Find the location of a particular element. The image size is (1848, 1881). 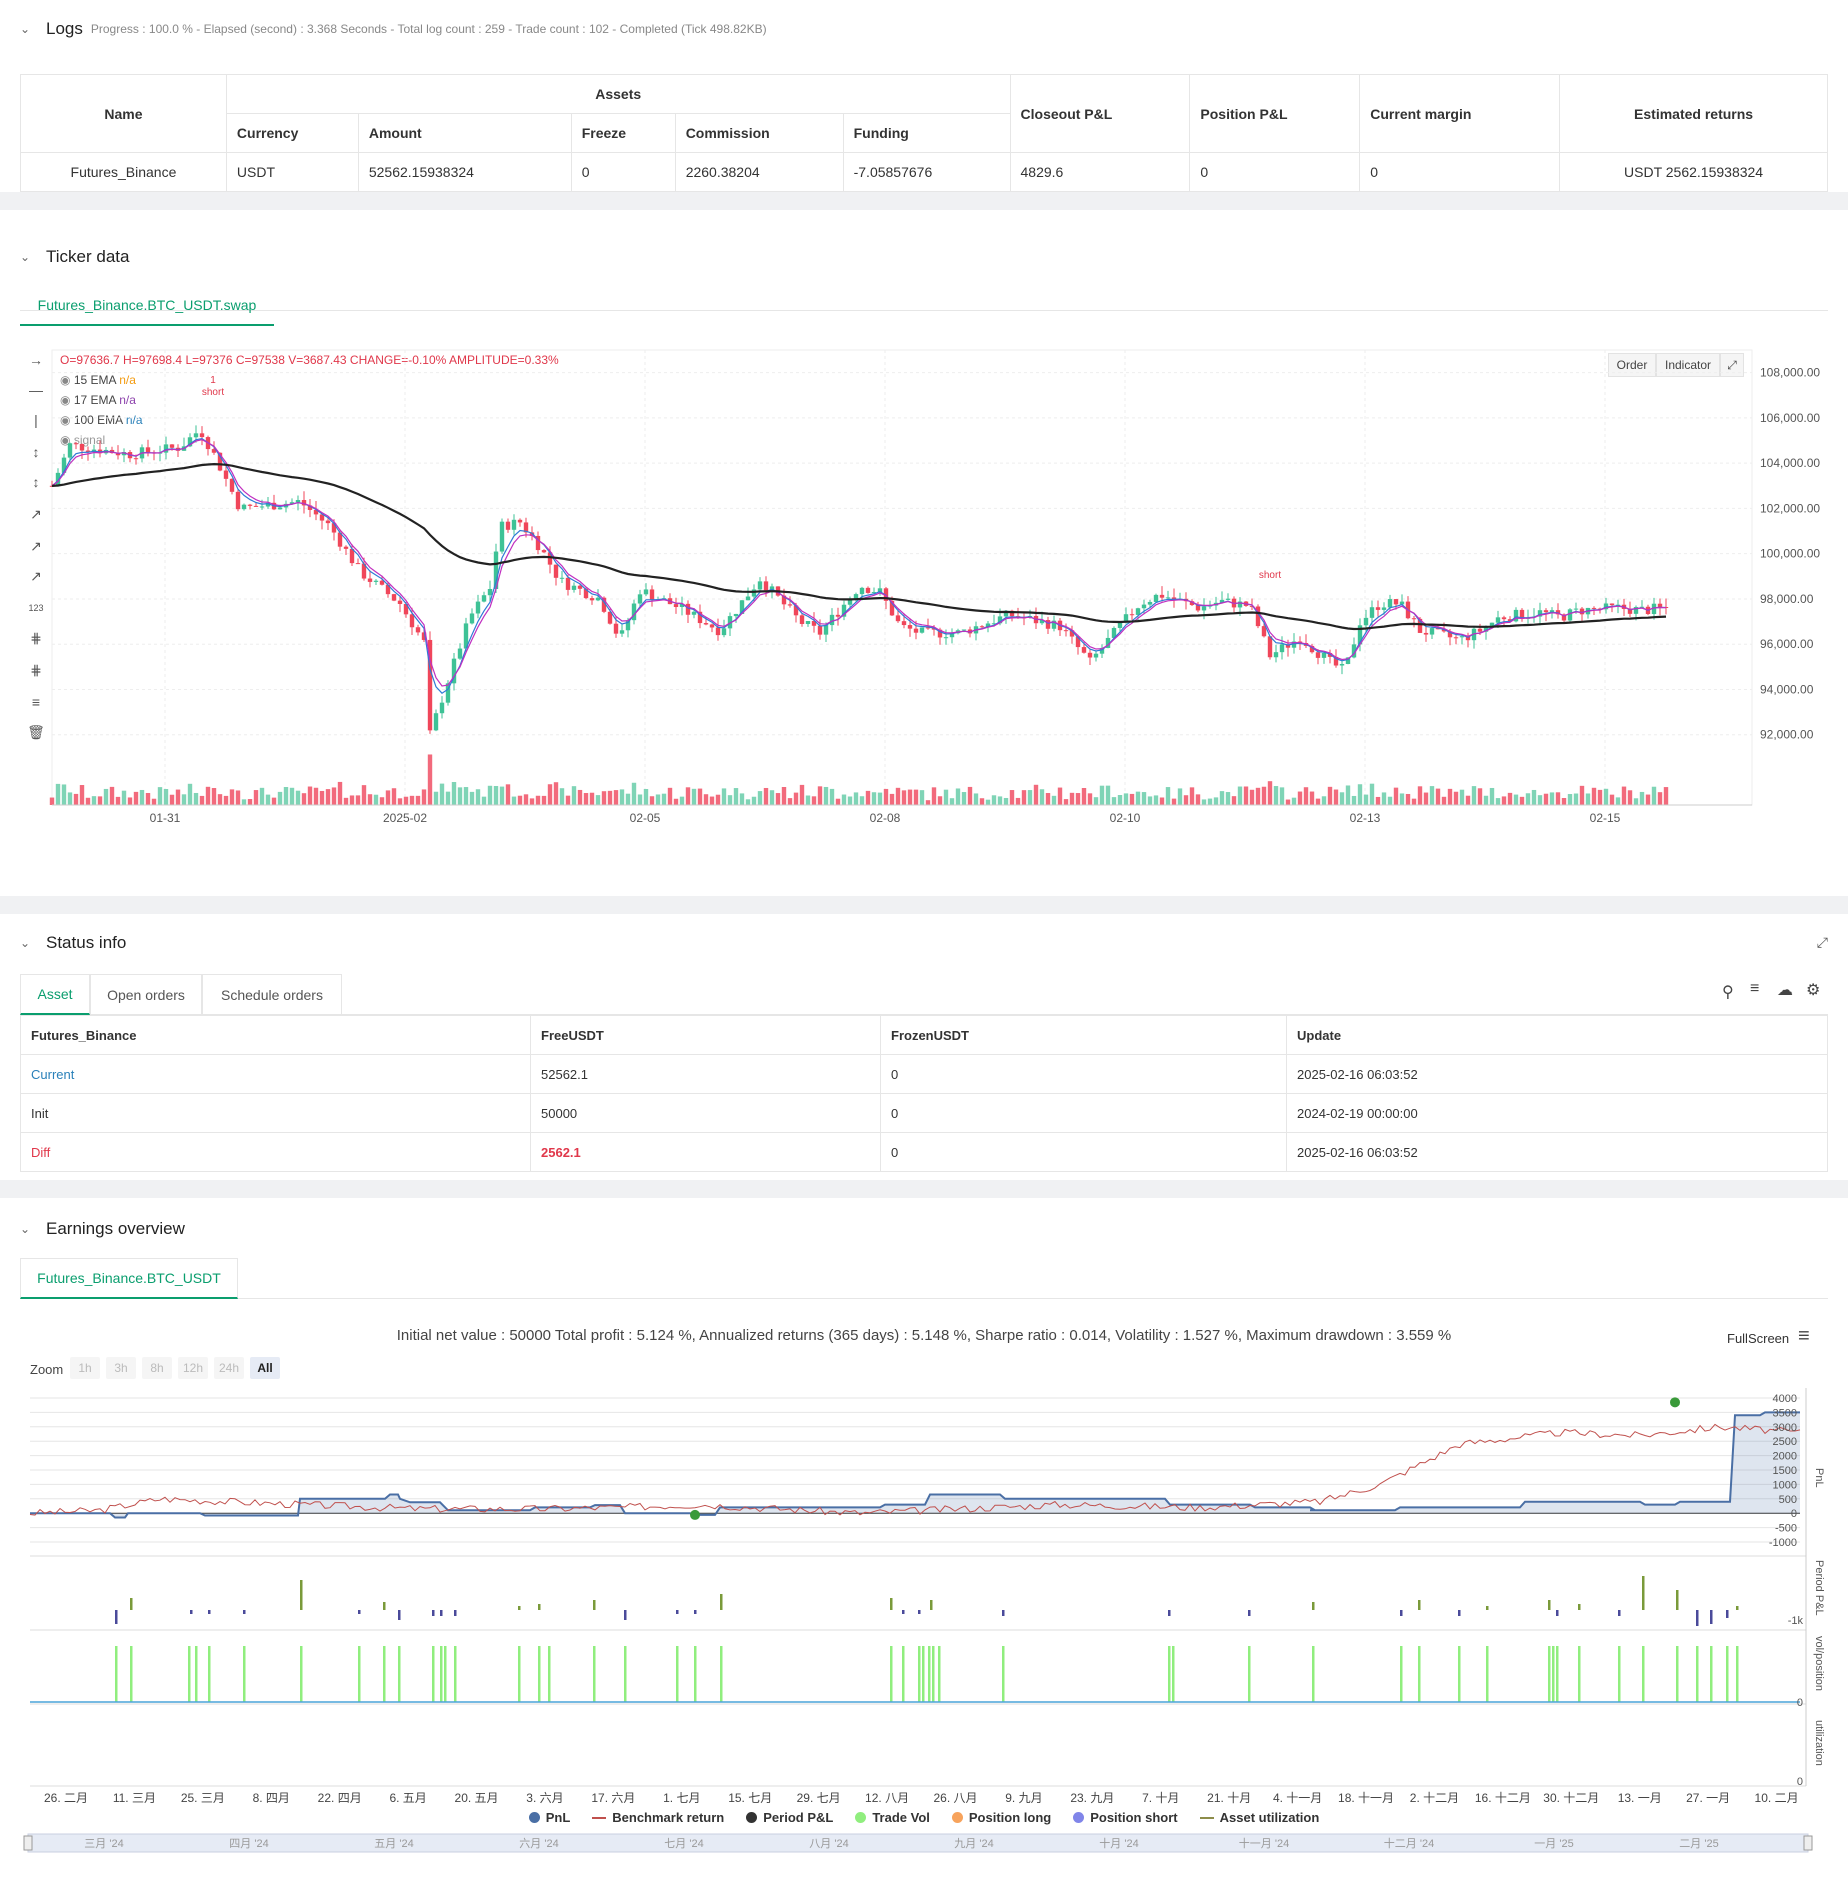

vertical-arrow-icon: ↕ is located at coordinates (36, 452).